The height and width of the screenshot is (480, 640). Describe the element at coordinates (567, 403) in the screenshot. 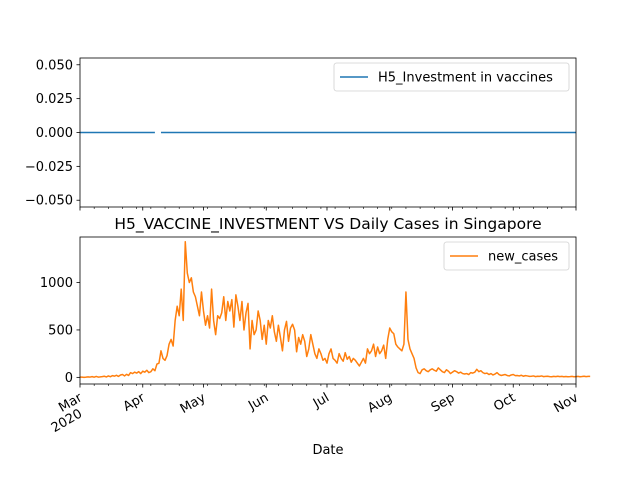

I see `xtick-label-bottom: Nov` at that location.